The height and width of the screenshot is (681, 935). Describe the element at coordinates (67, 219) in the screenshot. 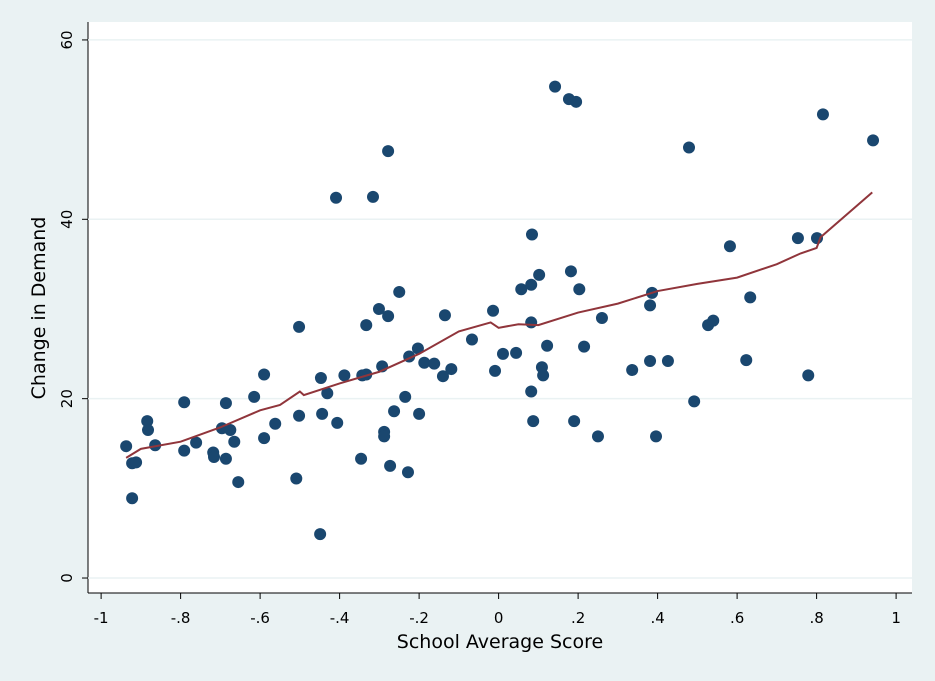

I see `y-tick-label: 40` at that location.